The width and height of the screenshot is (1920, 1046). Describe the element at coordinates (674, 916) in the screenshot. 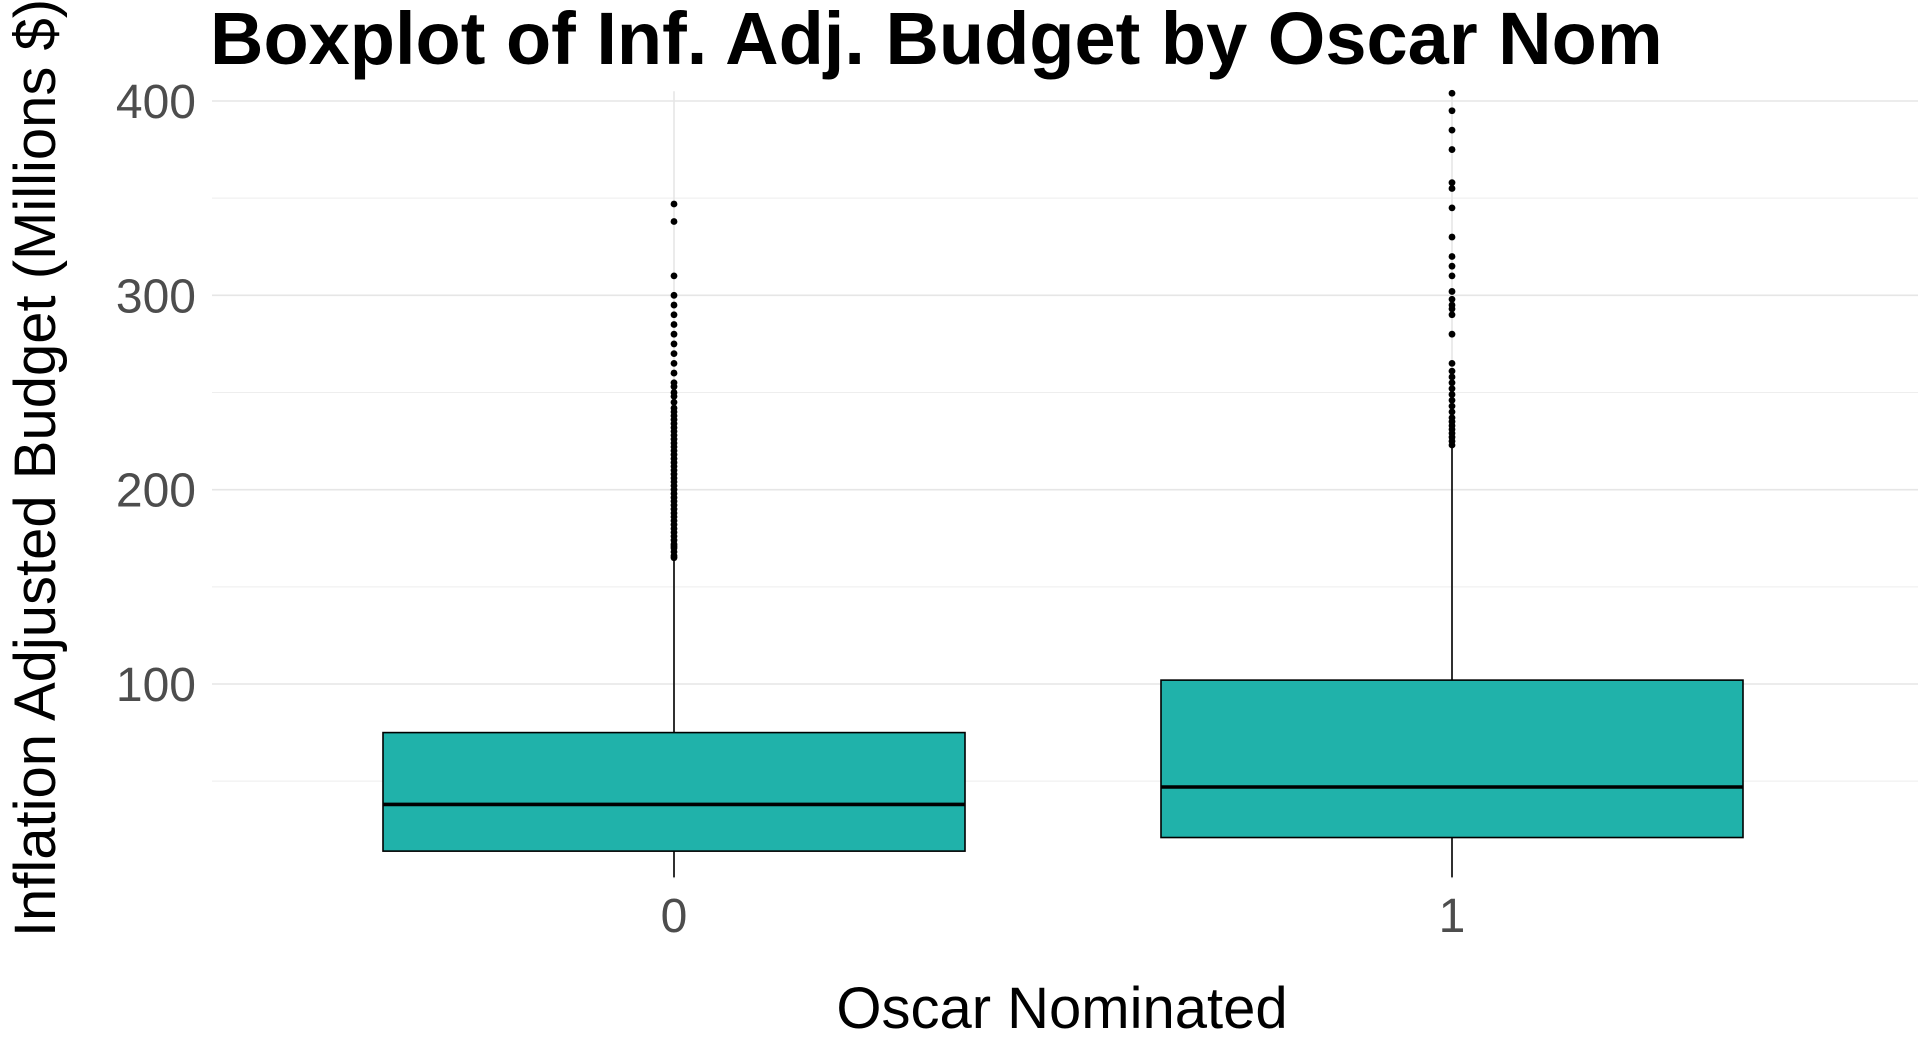

I see `x-tick-label: 0` at that location.